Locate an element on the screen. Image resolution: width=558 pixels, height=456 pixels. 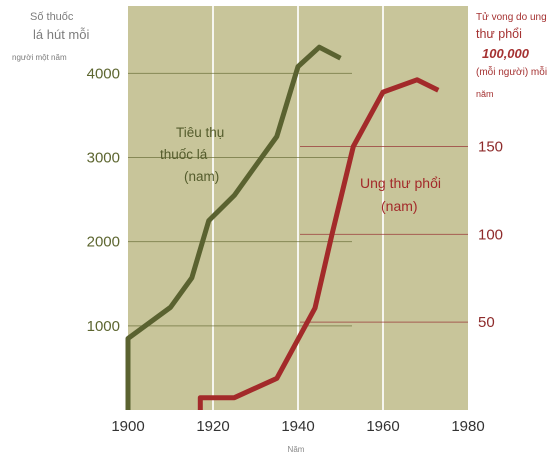
right-tick-label: 150 is located at coordinates (490, 147).